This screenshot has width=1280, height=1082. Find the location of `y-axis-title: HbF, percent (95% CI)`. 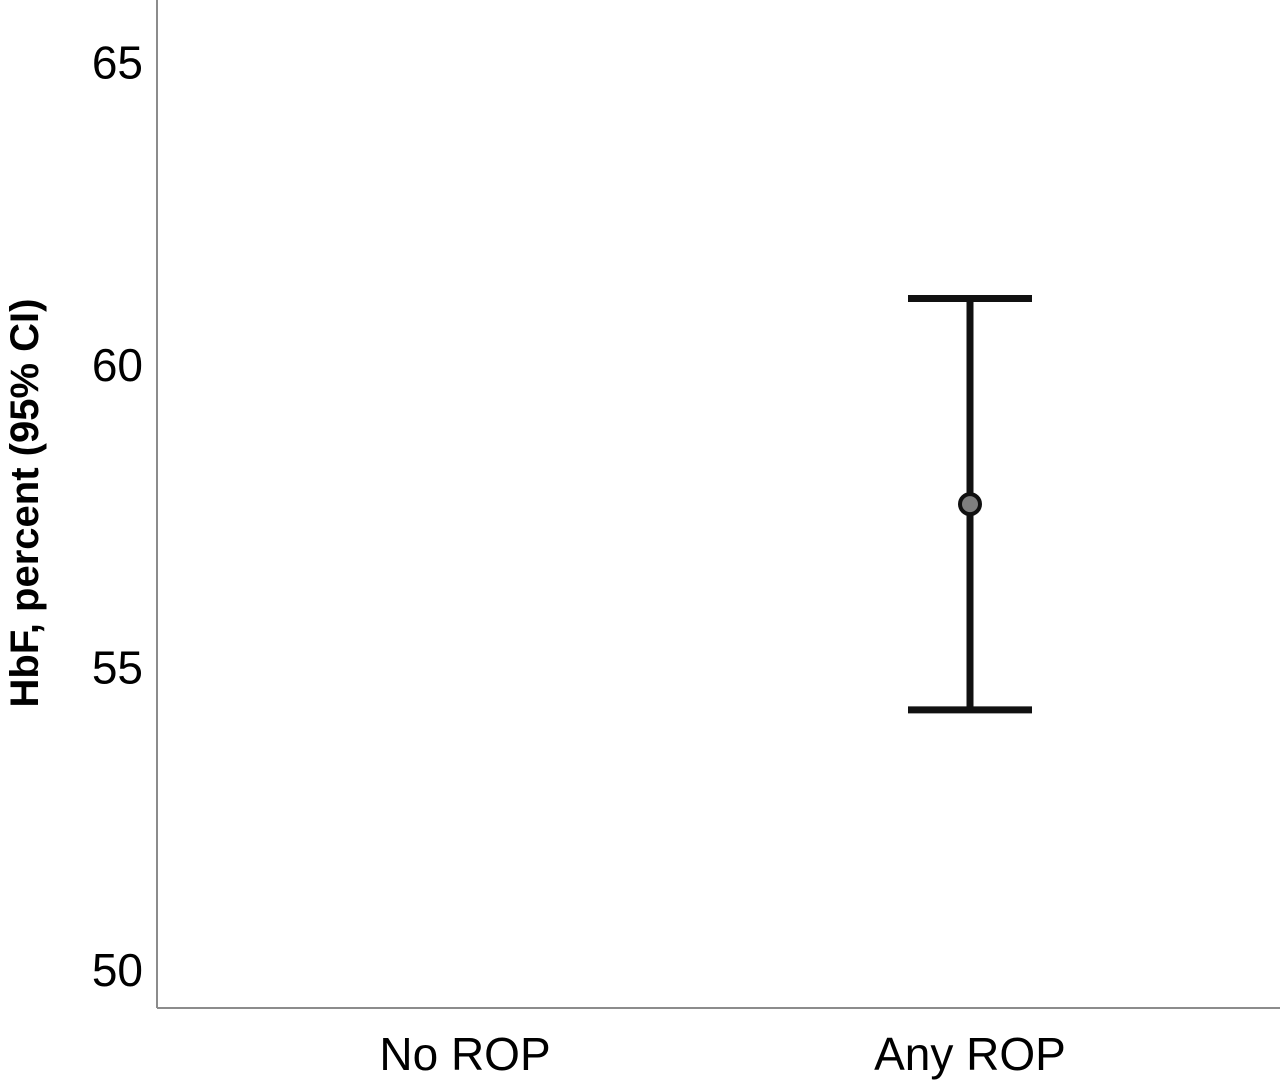

y-axis-title: HbF, percent (95% CI) is located at coordinates (25, 503).